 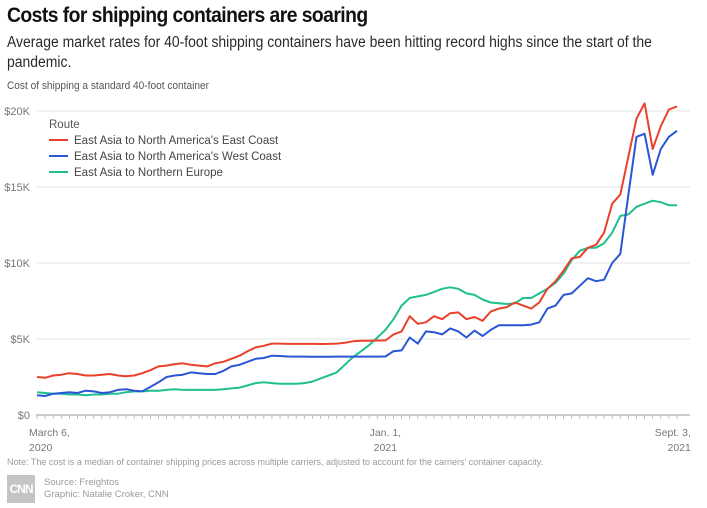 What do you see at coordinates (148, 173) in the screenshot?
I see `legend-label: East Asia to Northern Europe` at bounding box center [148, 173].